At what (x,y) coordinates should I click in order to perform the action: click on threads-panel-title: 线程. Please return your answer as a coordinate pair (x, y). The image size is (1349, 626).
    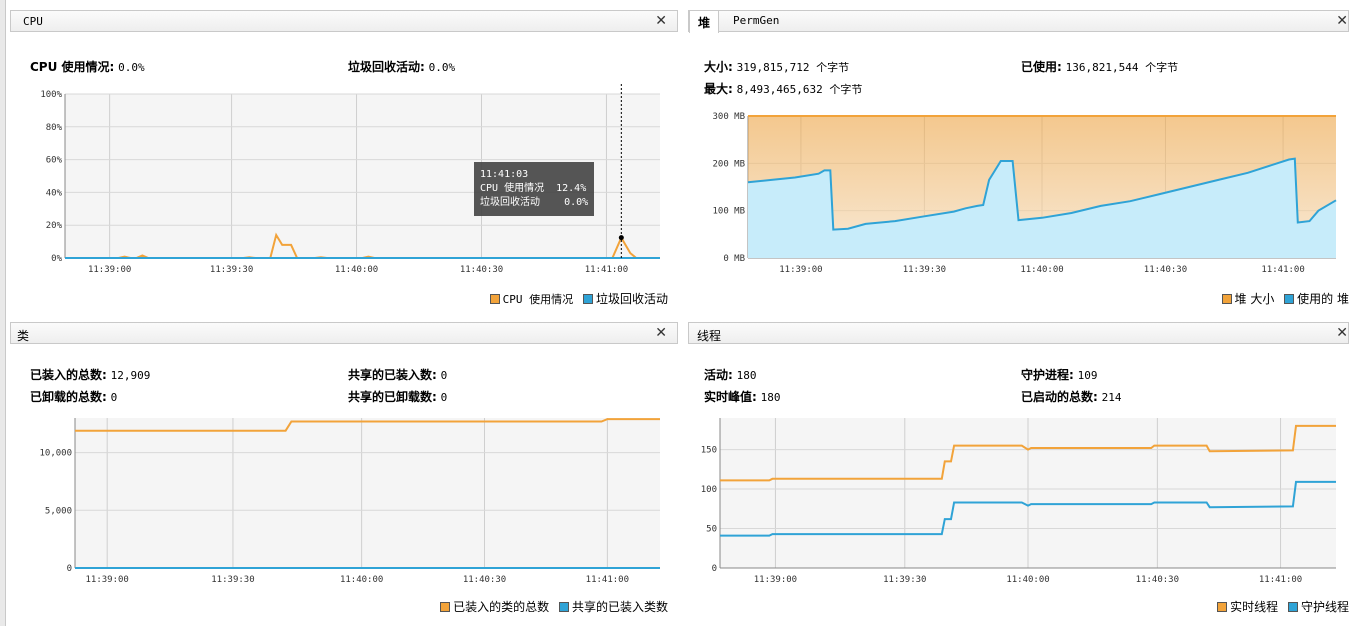
    Looking at the image, I should click on (709, 336).